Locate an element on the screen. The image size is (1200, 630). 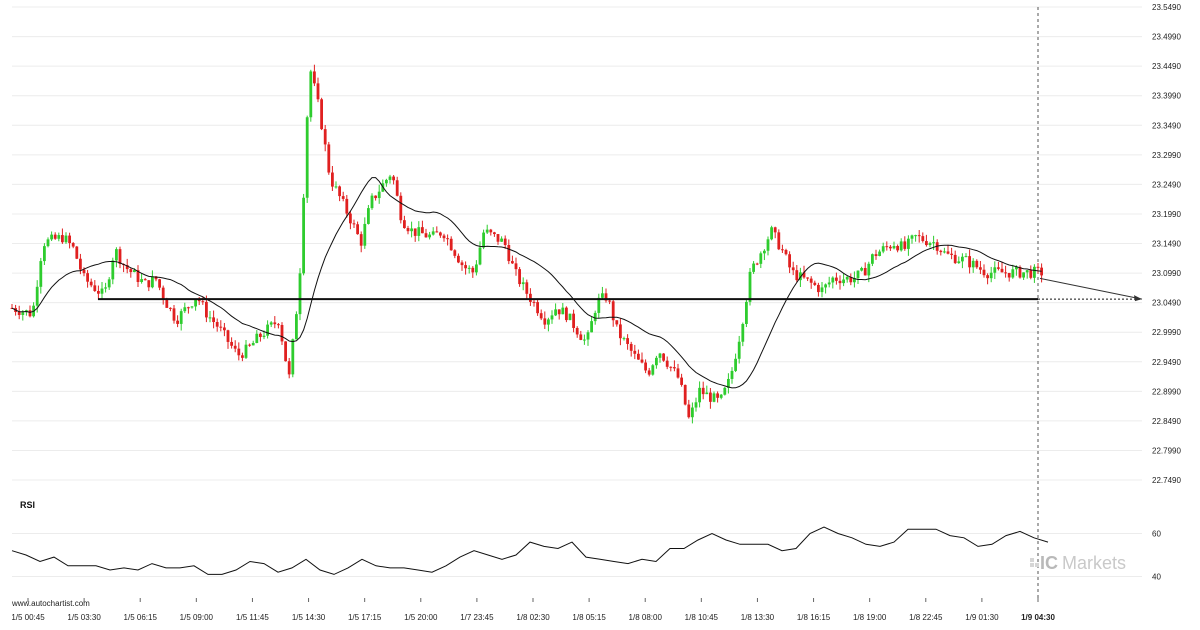
x-tick-label: 1/8 08:00 is located at coordinates (646, 617).